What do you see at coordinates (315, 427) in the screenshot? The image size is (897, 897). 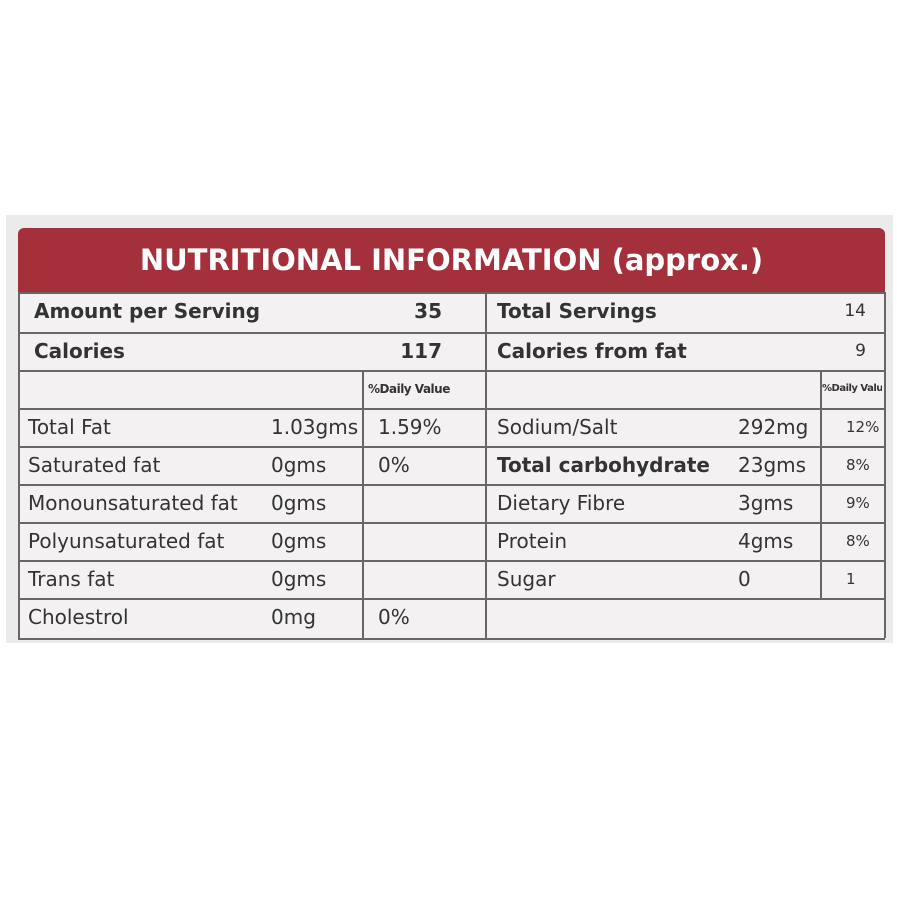 I see `nutrient-amount: 1.03gms` at bounding box center [315, 427].